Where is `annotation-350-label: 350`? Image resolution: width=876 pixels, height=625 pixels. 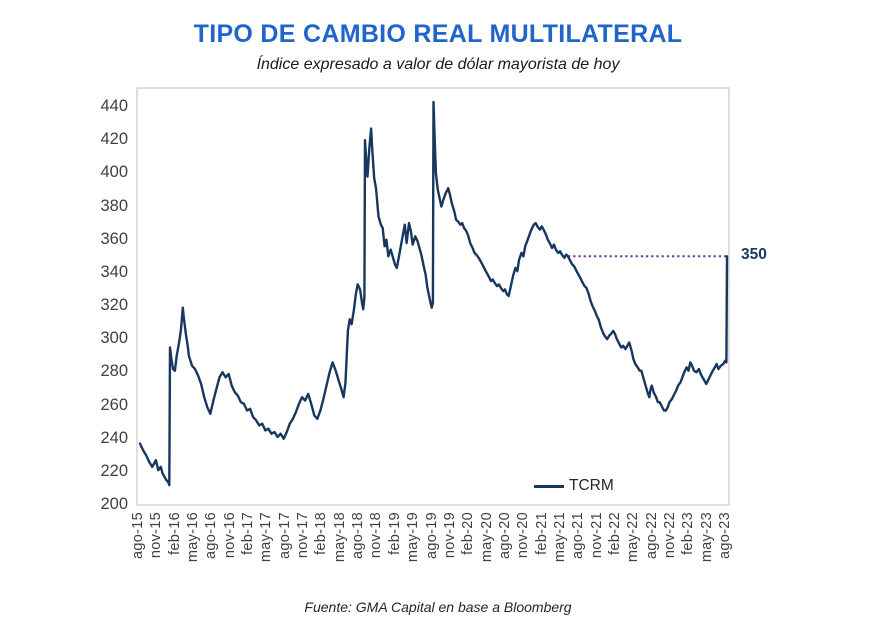 annotation-350-label: 350 is located at coordinates (754, 254).